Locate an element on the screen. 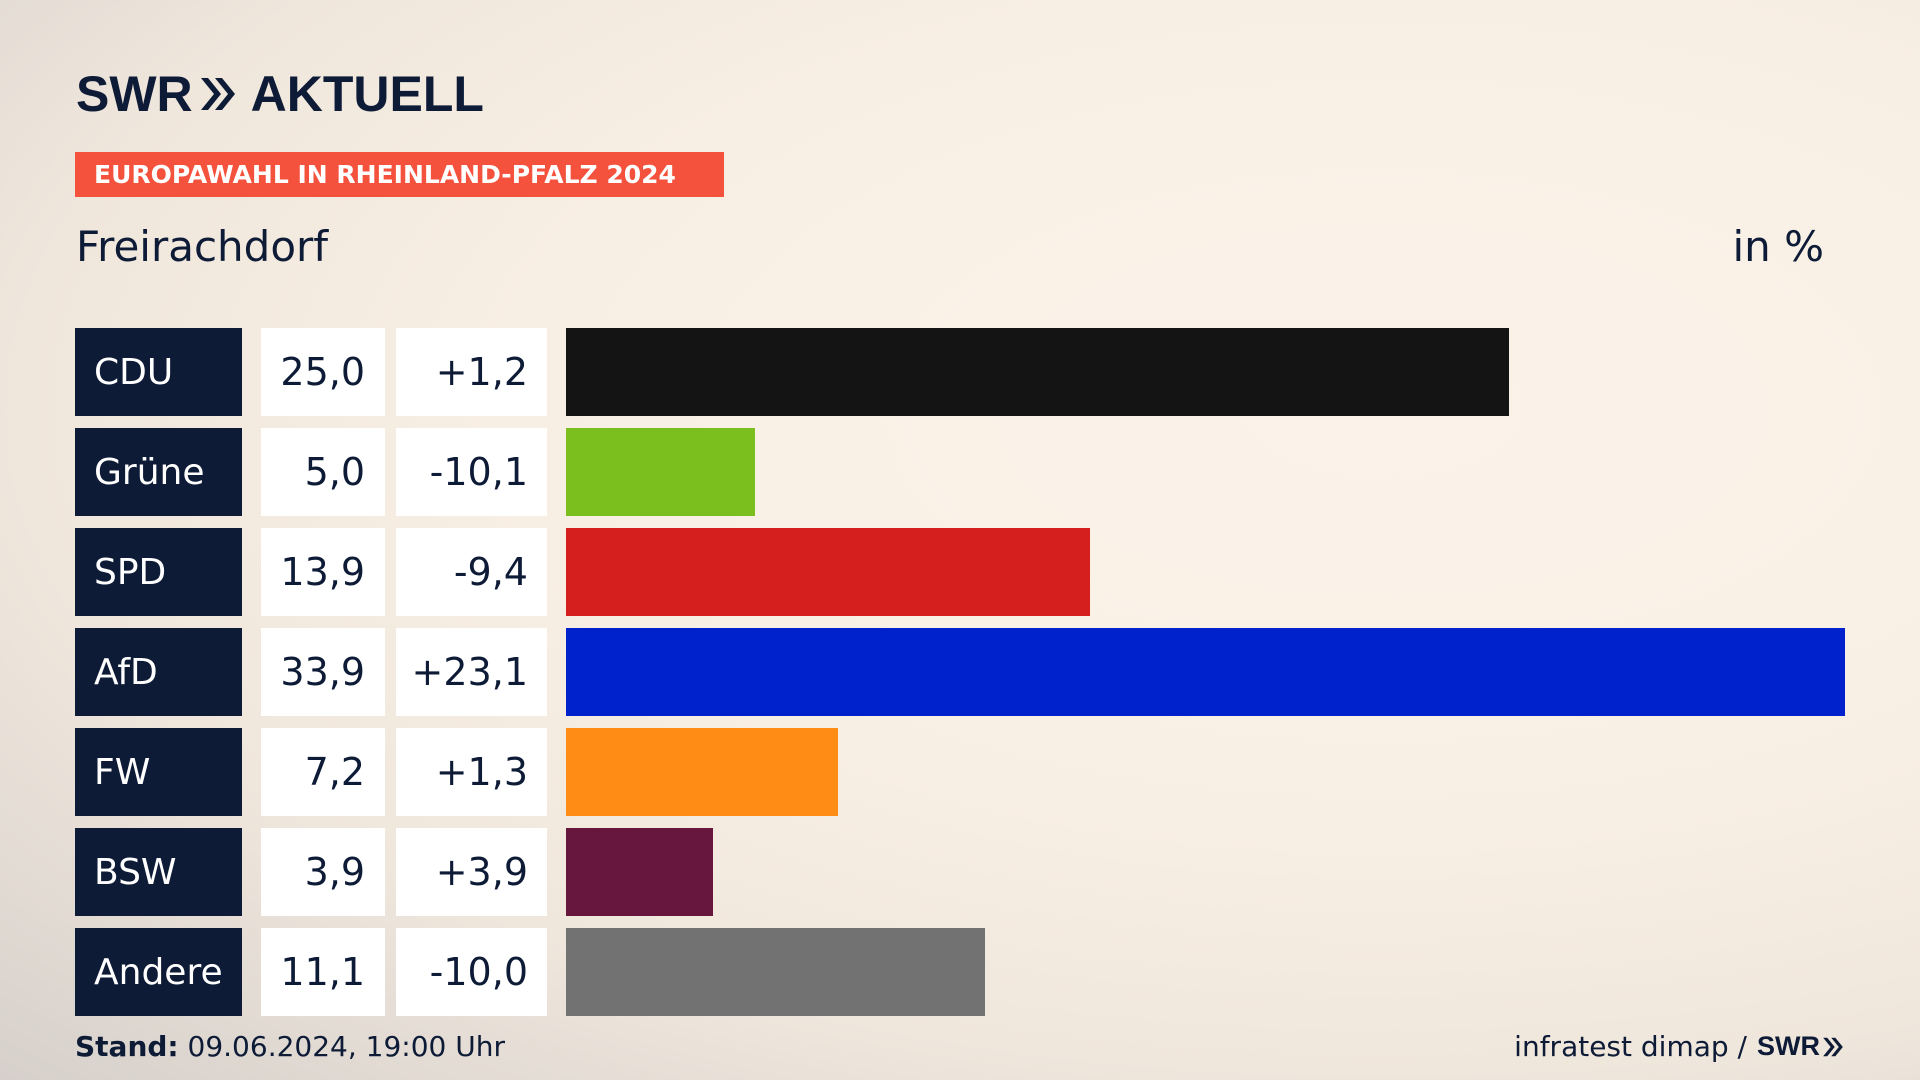 This screenshot has width=1920, height=1080. unit-label: in % is located at coordinates (1778, 246).